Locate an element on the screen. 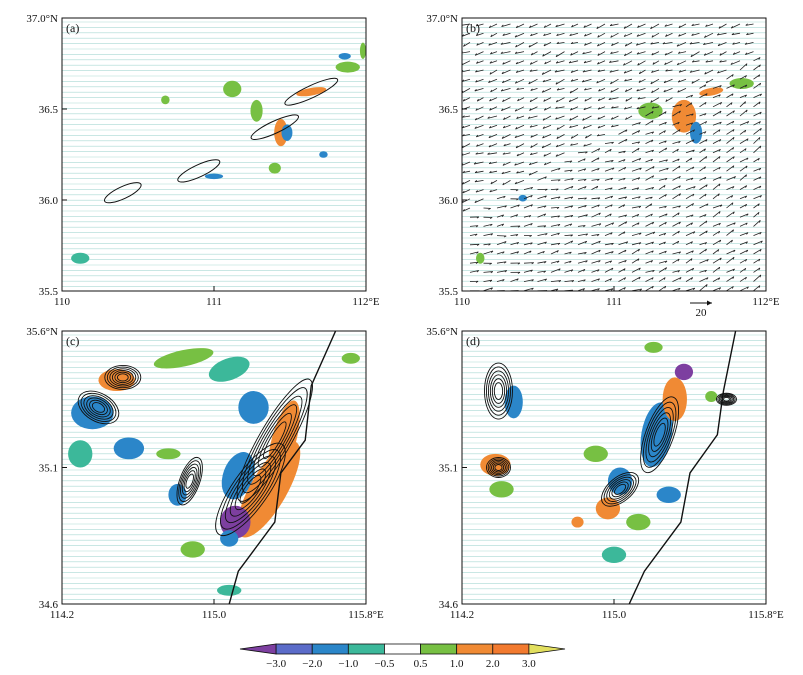 The image size is (803, 675). y-tick-label: 34.6 is located at coordinates (449, 605).